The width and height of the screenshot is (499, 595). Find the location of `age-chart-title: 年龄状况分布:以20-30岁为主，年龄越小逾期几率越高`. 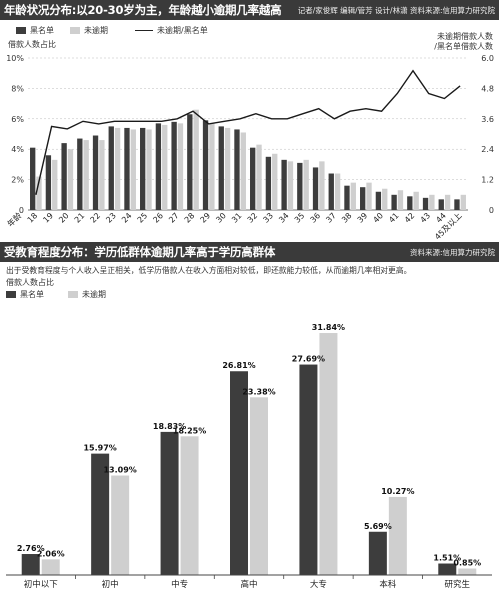

age-chart-title: 年龄状况分布:以20-30岁为主，年龄越小逾期几率越高 is located at coordinates (143, 10).